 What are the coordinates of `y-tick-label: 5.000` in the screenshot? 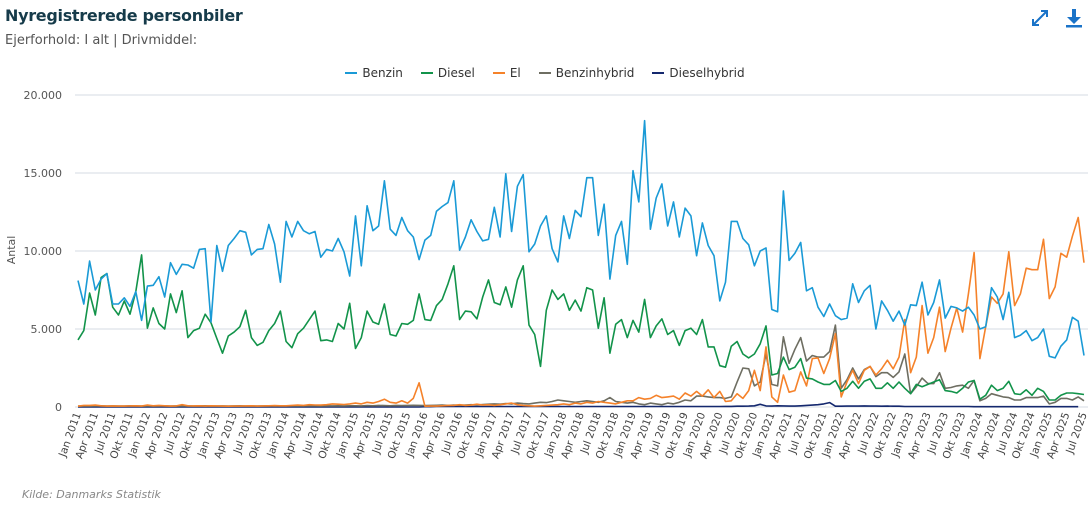 It's located at (47, 329).